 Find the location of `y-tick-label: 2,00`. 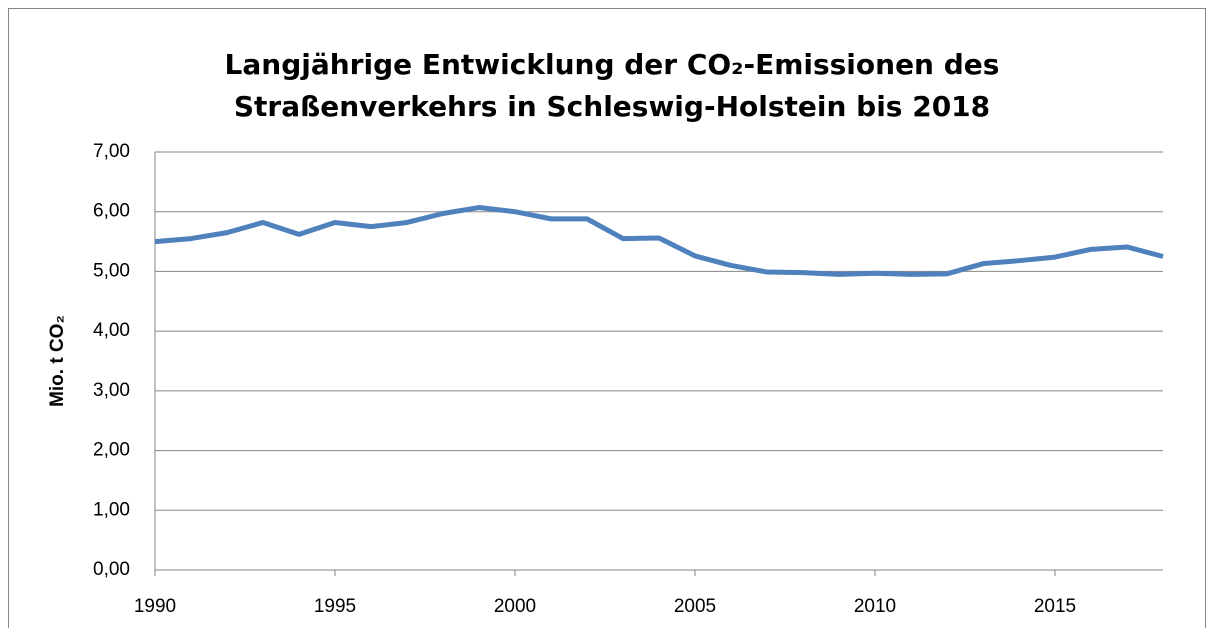

y-tick-label: 2,00 is located at coordinates (111, 450).